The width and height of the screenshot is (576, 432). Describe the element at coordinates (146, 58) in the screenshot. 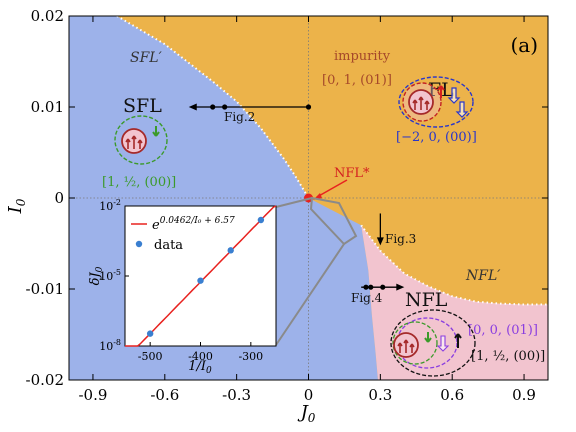

I see `label-sfl-prime: SFL′` at that location.